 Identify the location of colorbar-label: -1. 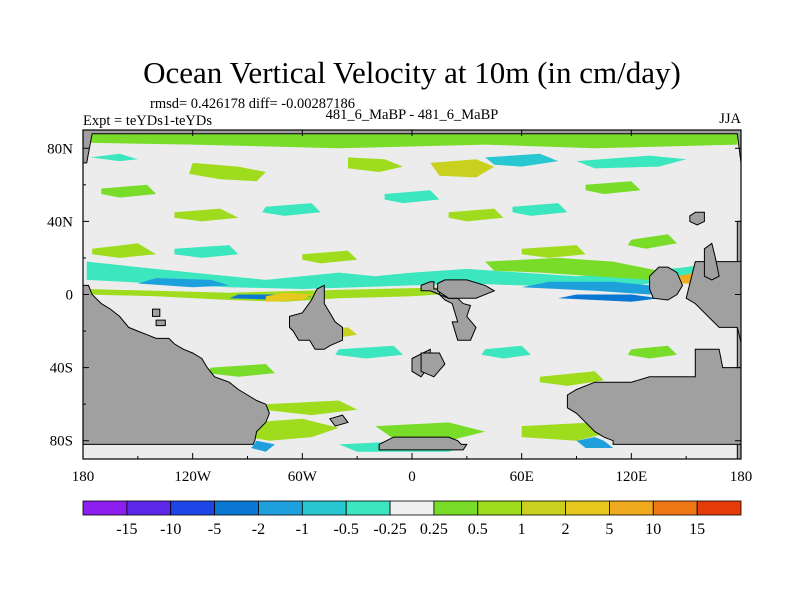
(302, 529).